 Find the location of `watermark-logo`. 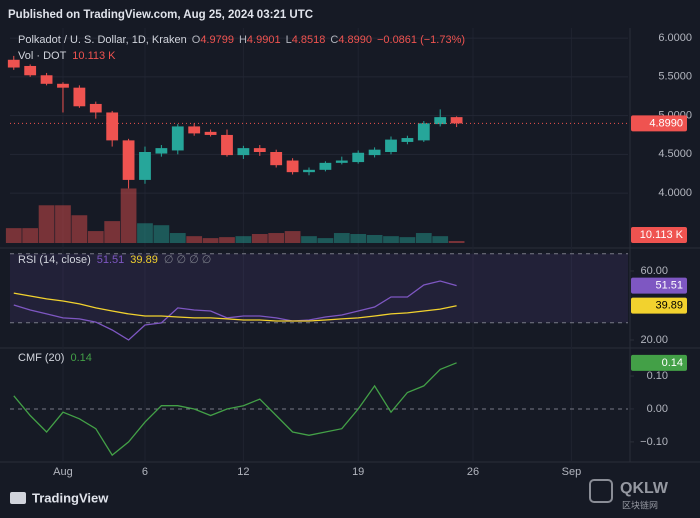

watermark-logo is located at coordinates (601, 491).